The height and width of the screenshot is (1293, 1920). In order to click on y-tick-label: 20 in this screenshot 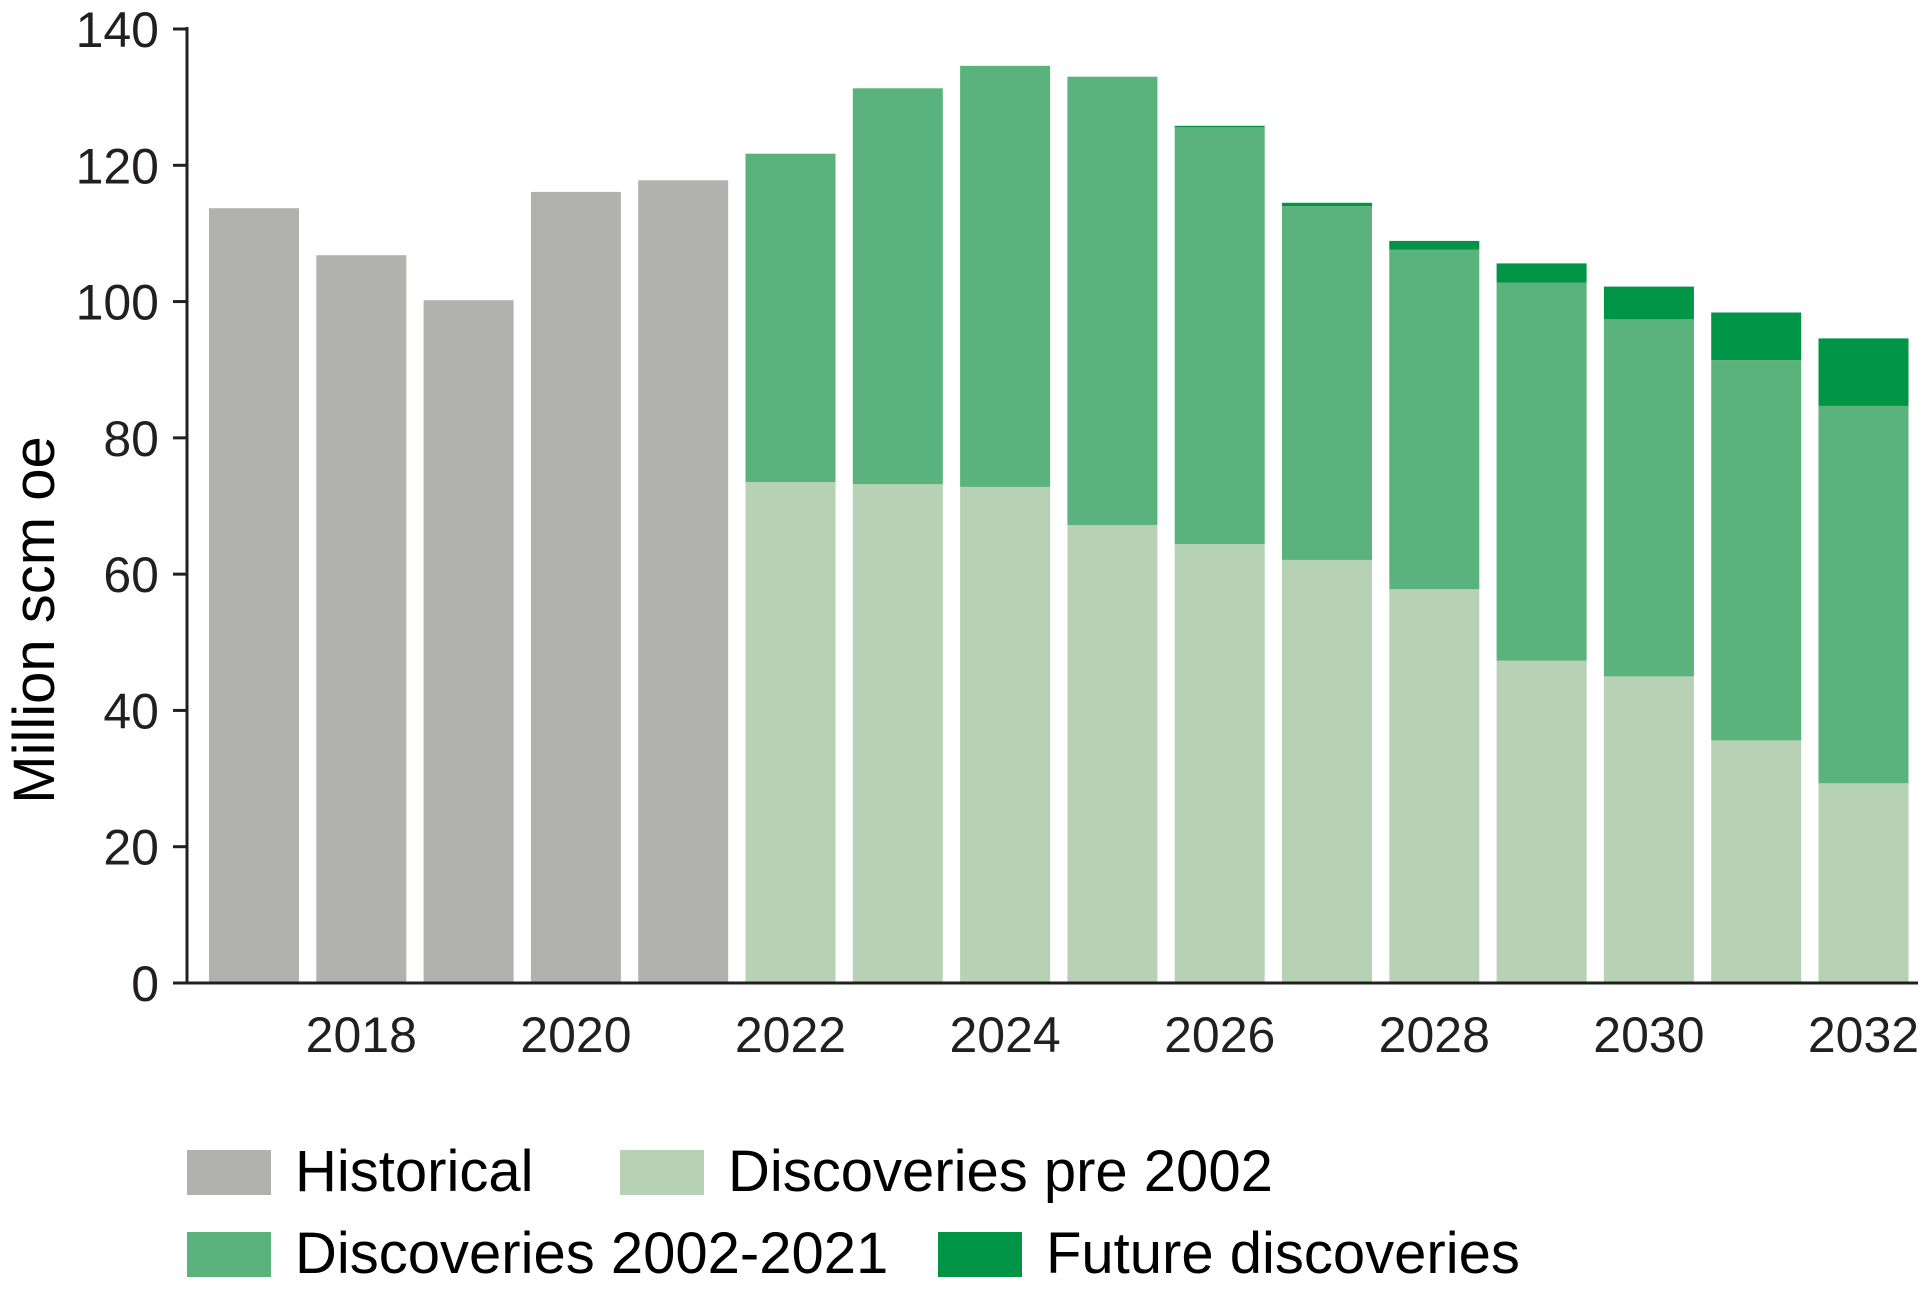, I will do `click(131, 848)`.